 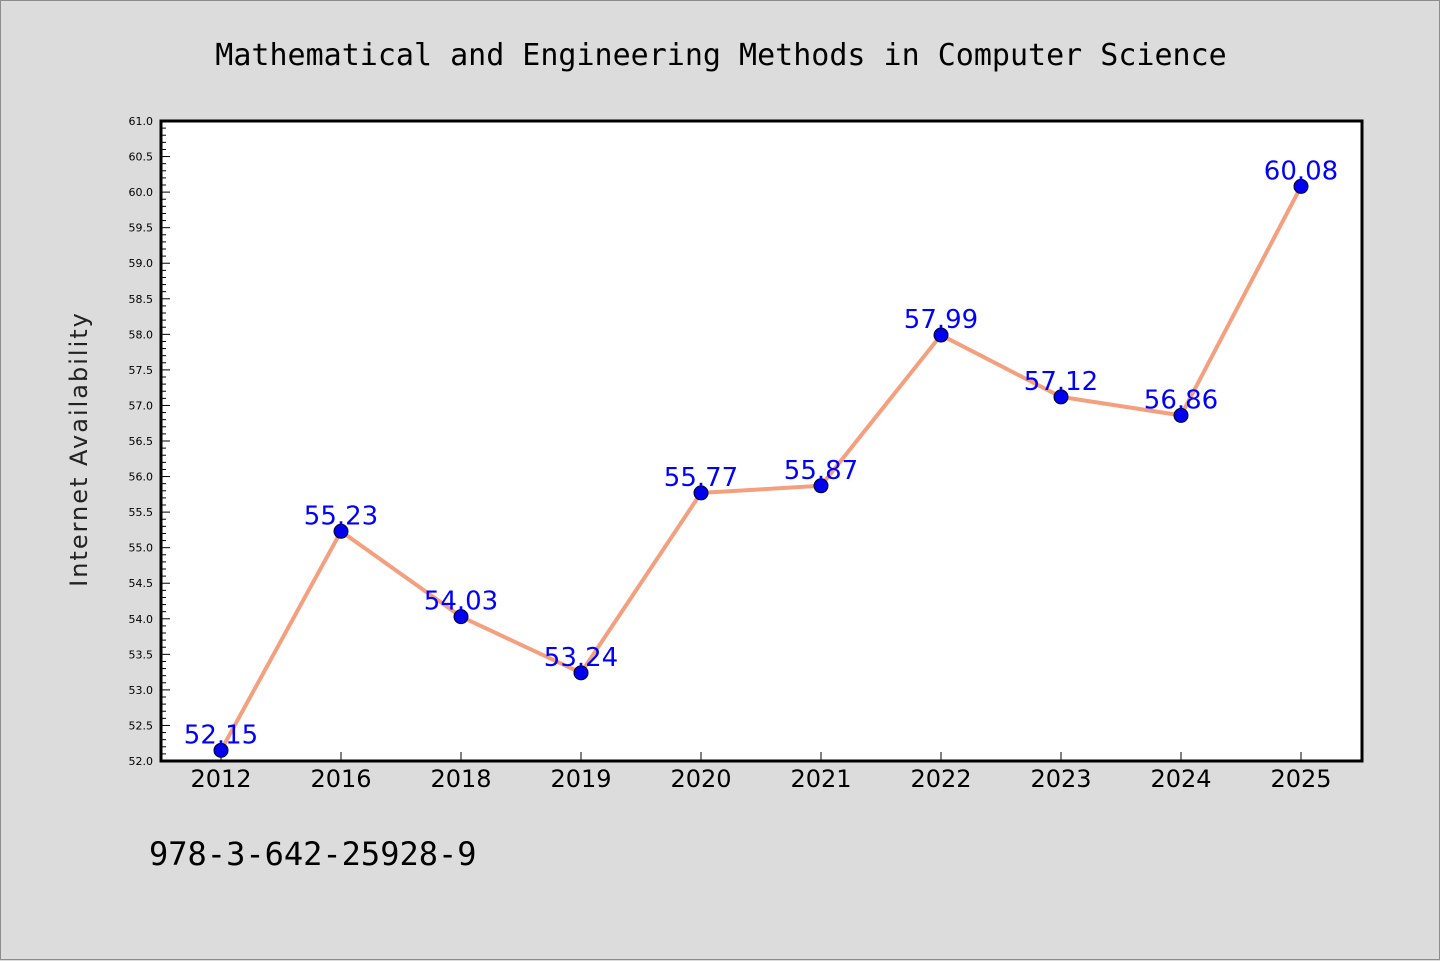 I want to click on data-label: 57.99, so click(x=941, y=320).